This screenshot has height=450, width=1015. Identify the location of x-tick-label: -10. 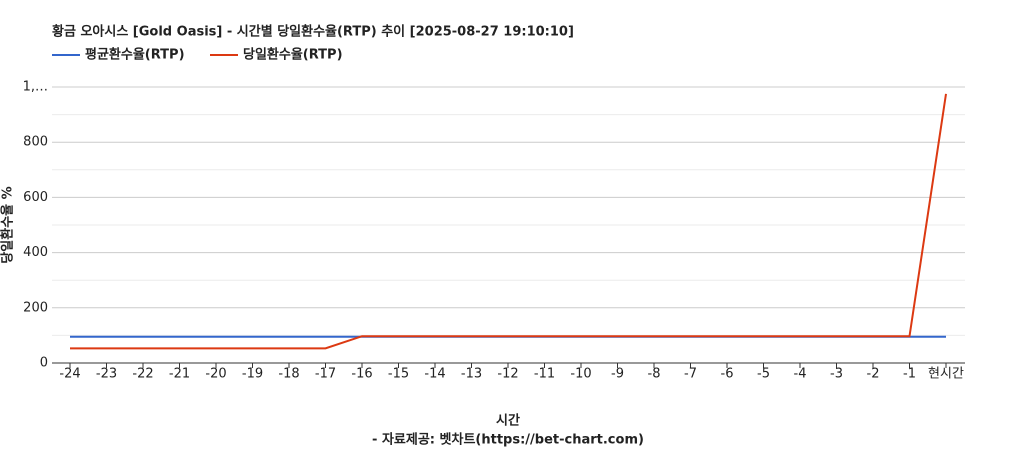
(580, 374).